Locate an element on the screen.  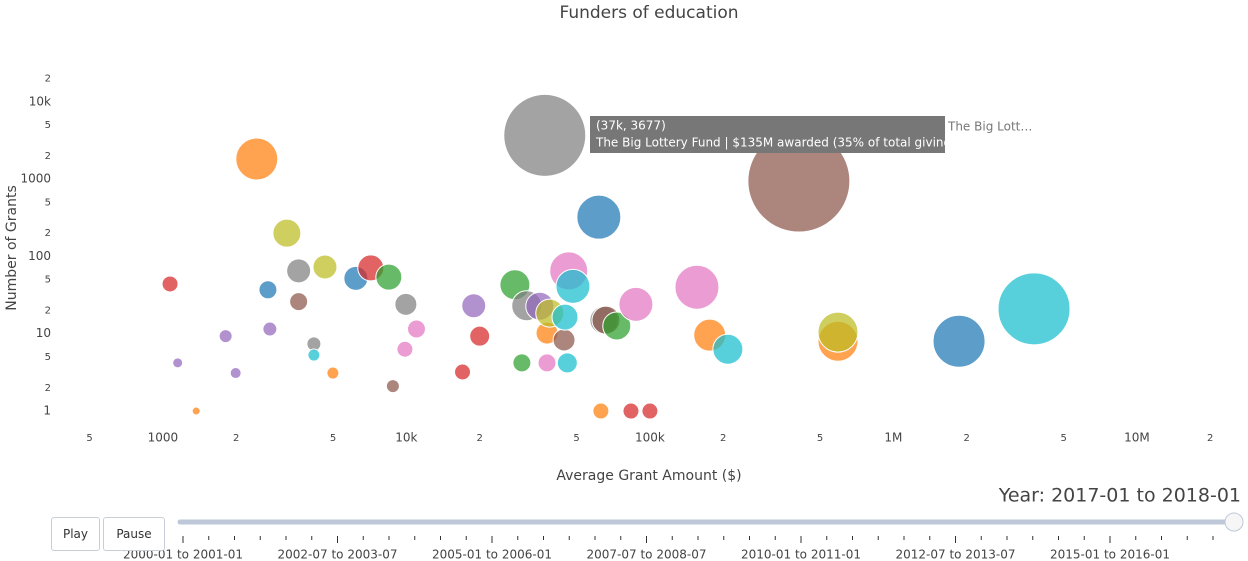
pause-button: Pause is located at coordinates (134, 534).